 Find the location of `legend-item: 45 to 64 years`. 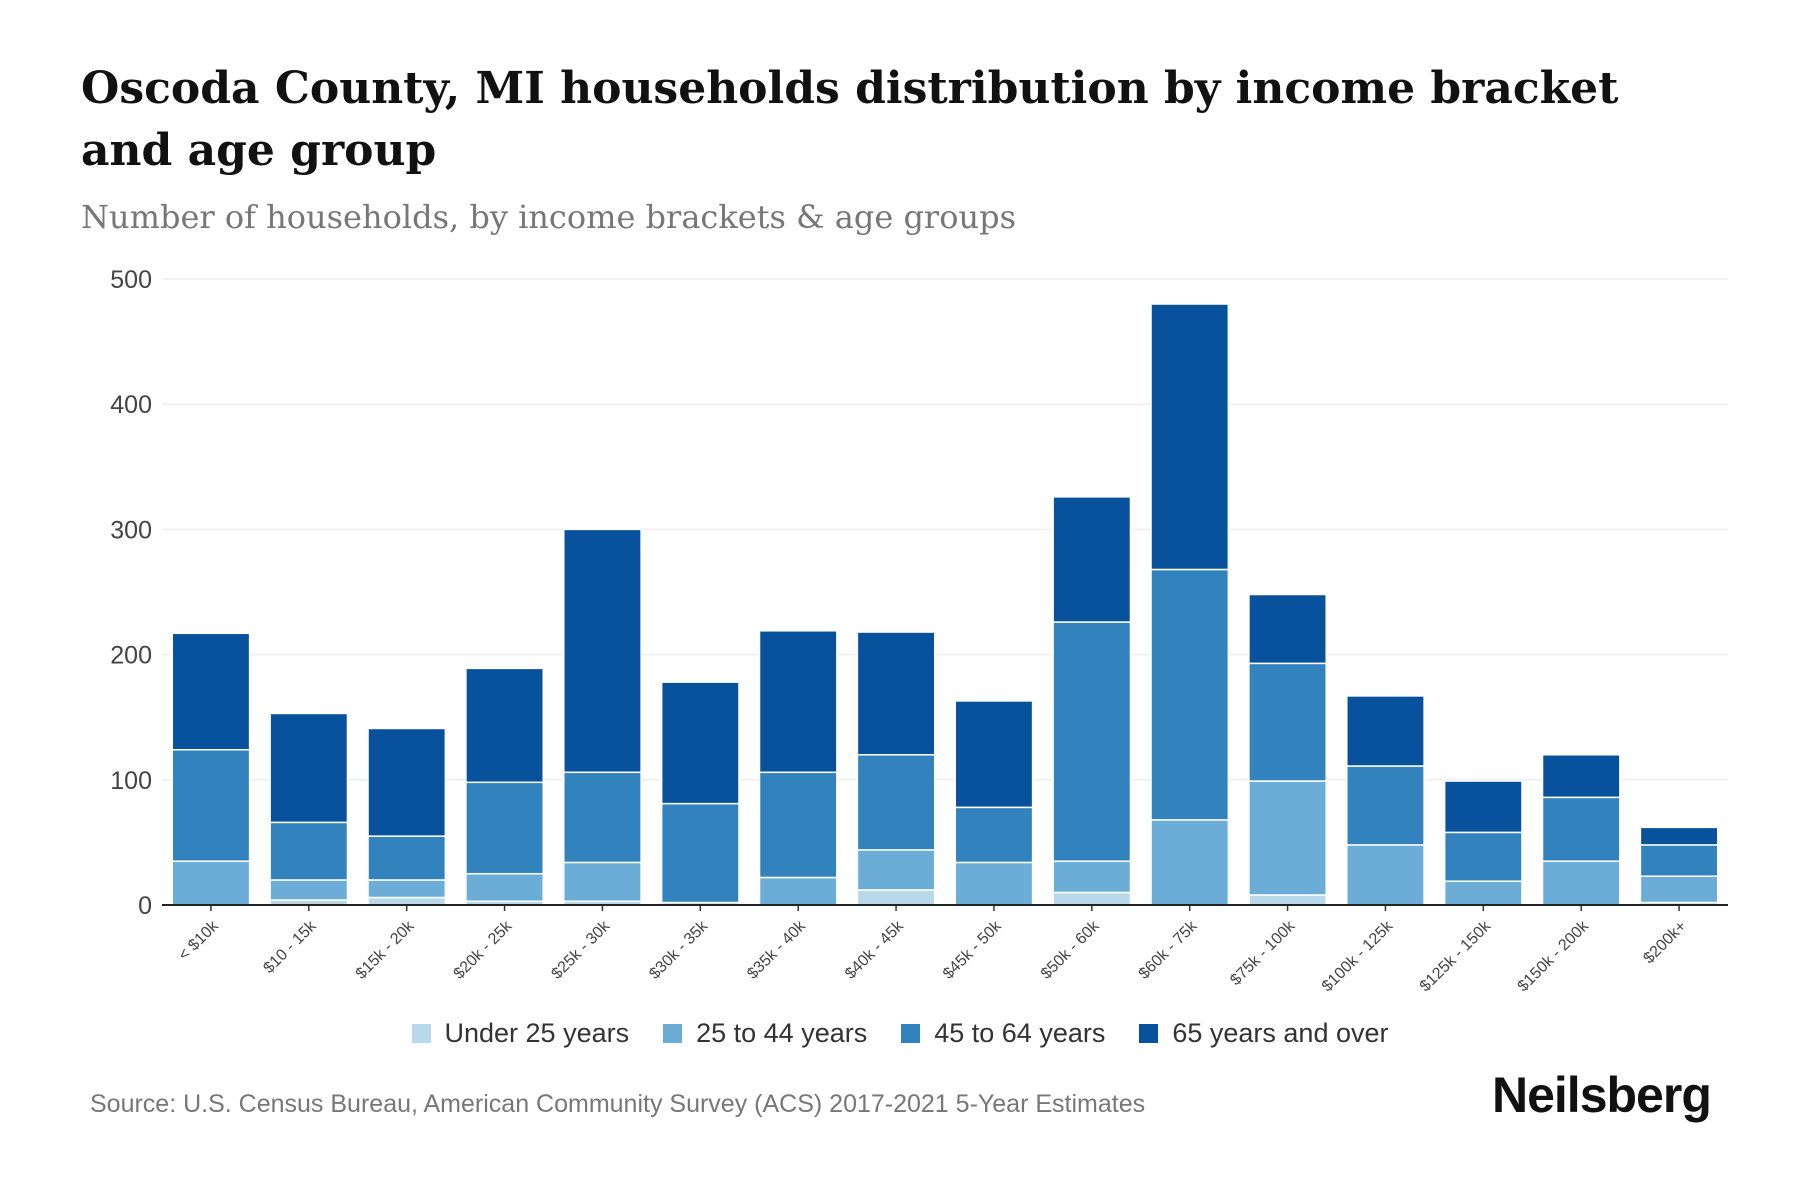

legend-item: 45 to 64 years is located at coordinates (1003, 1033).